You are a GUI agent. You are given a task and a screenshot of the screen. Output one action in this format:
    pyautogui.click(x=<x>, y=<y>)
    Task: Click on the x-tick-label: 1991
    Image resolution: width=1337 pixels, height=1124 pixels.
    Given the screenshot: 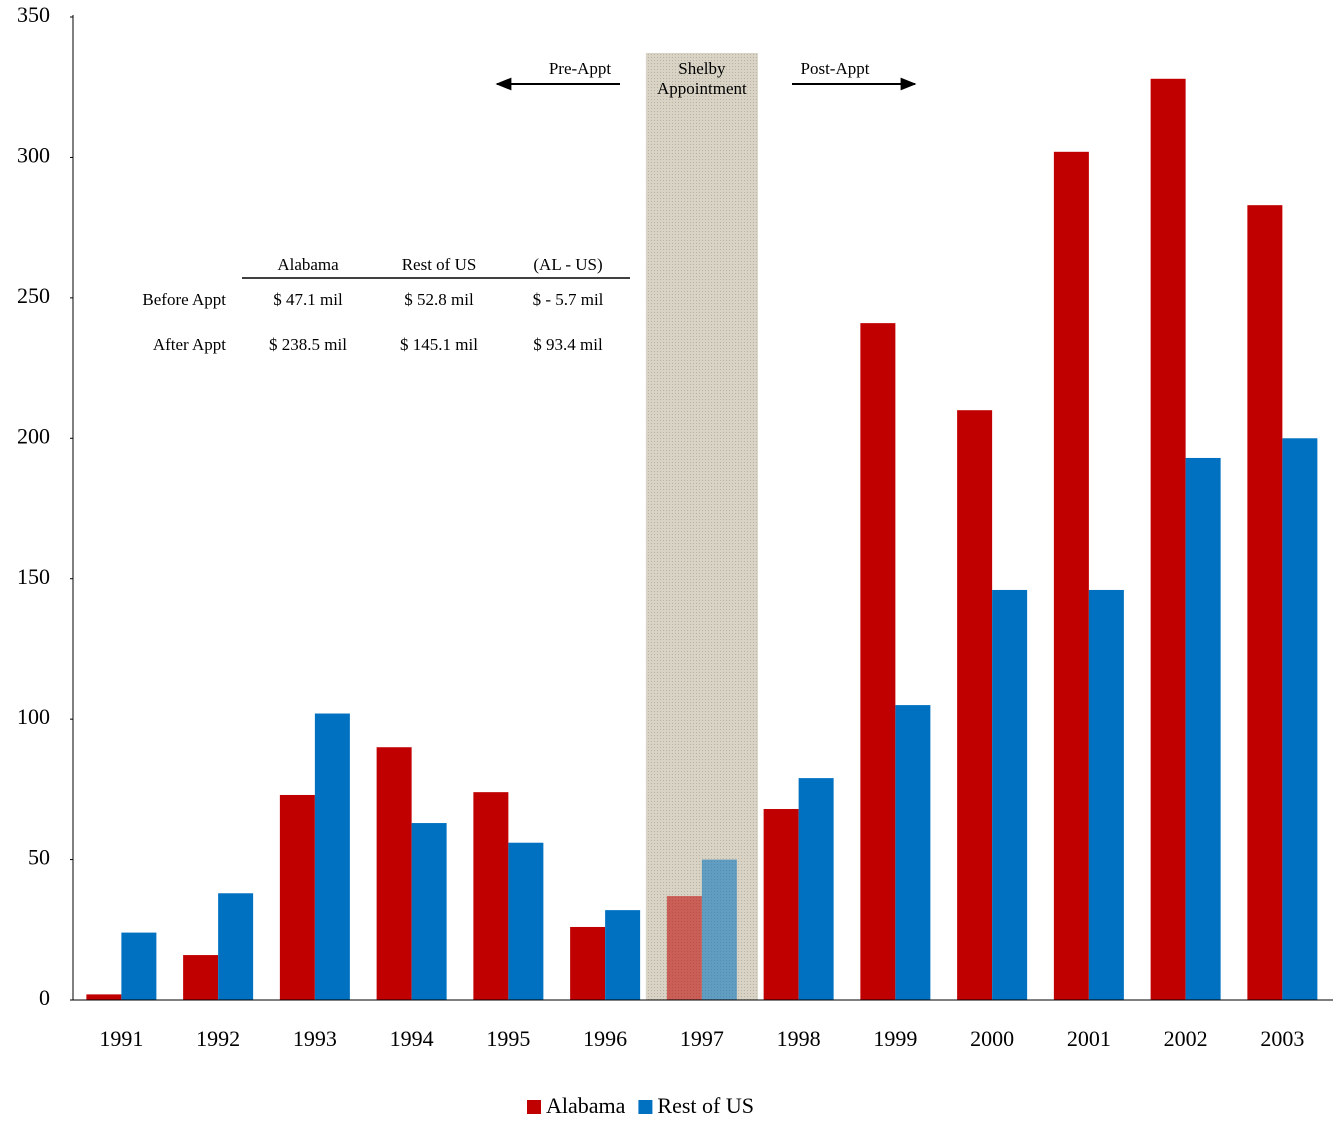 What is the action you would take?
    pyautogui.click(x=121, y=1038)
    